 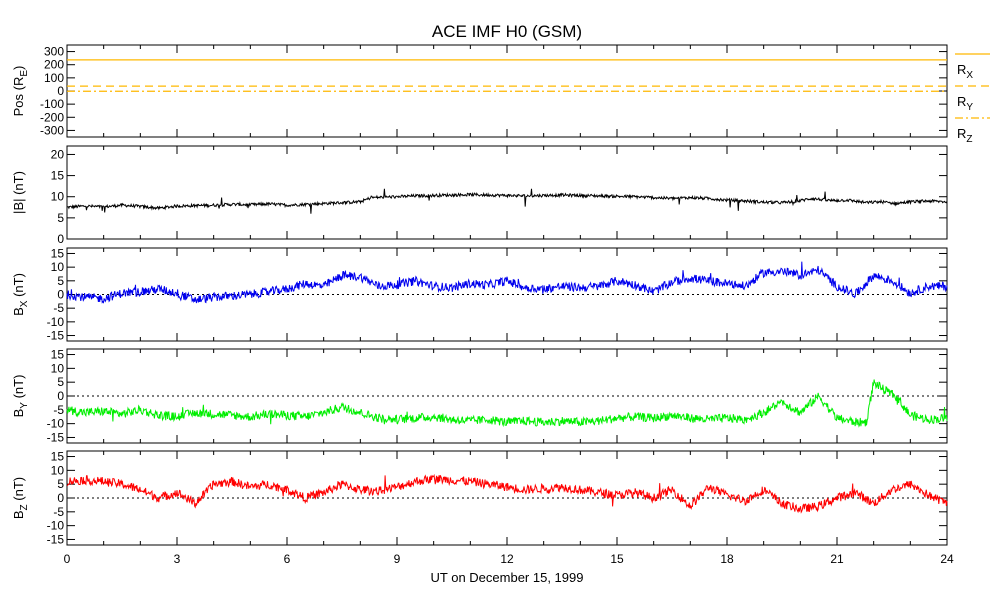 I want to click on x-tick-label: 12, so click(x=507, y=559).